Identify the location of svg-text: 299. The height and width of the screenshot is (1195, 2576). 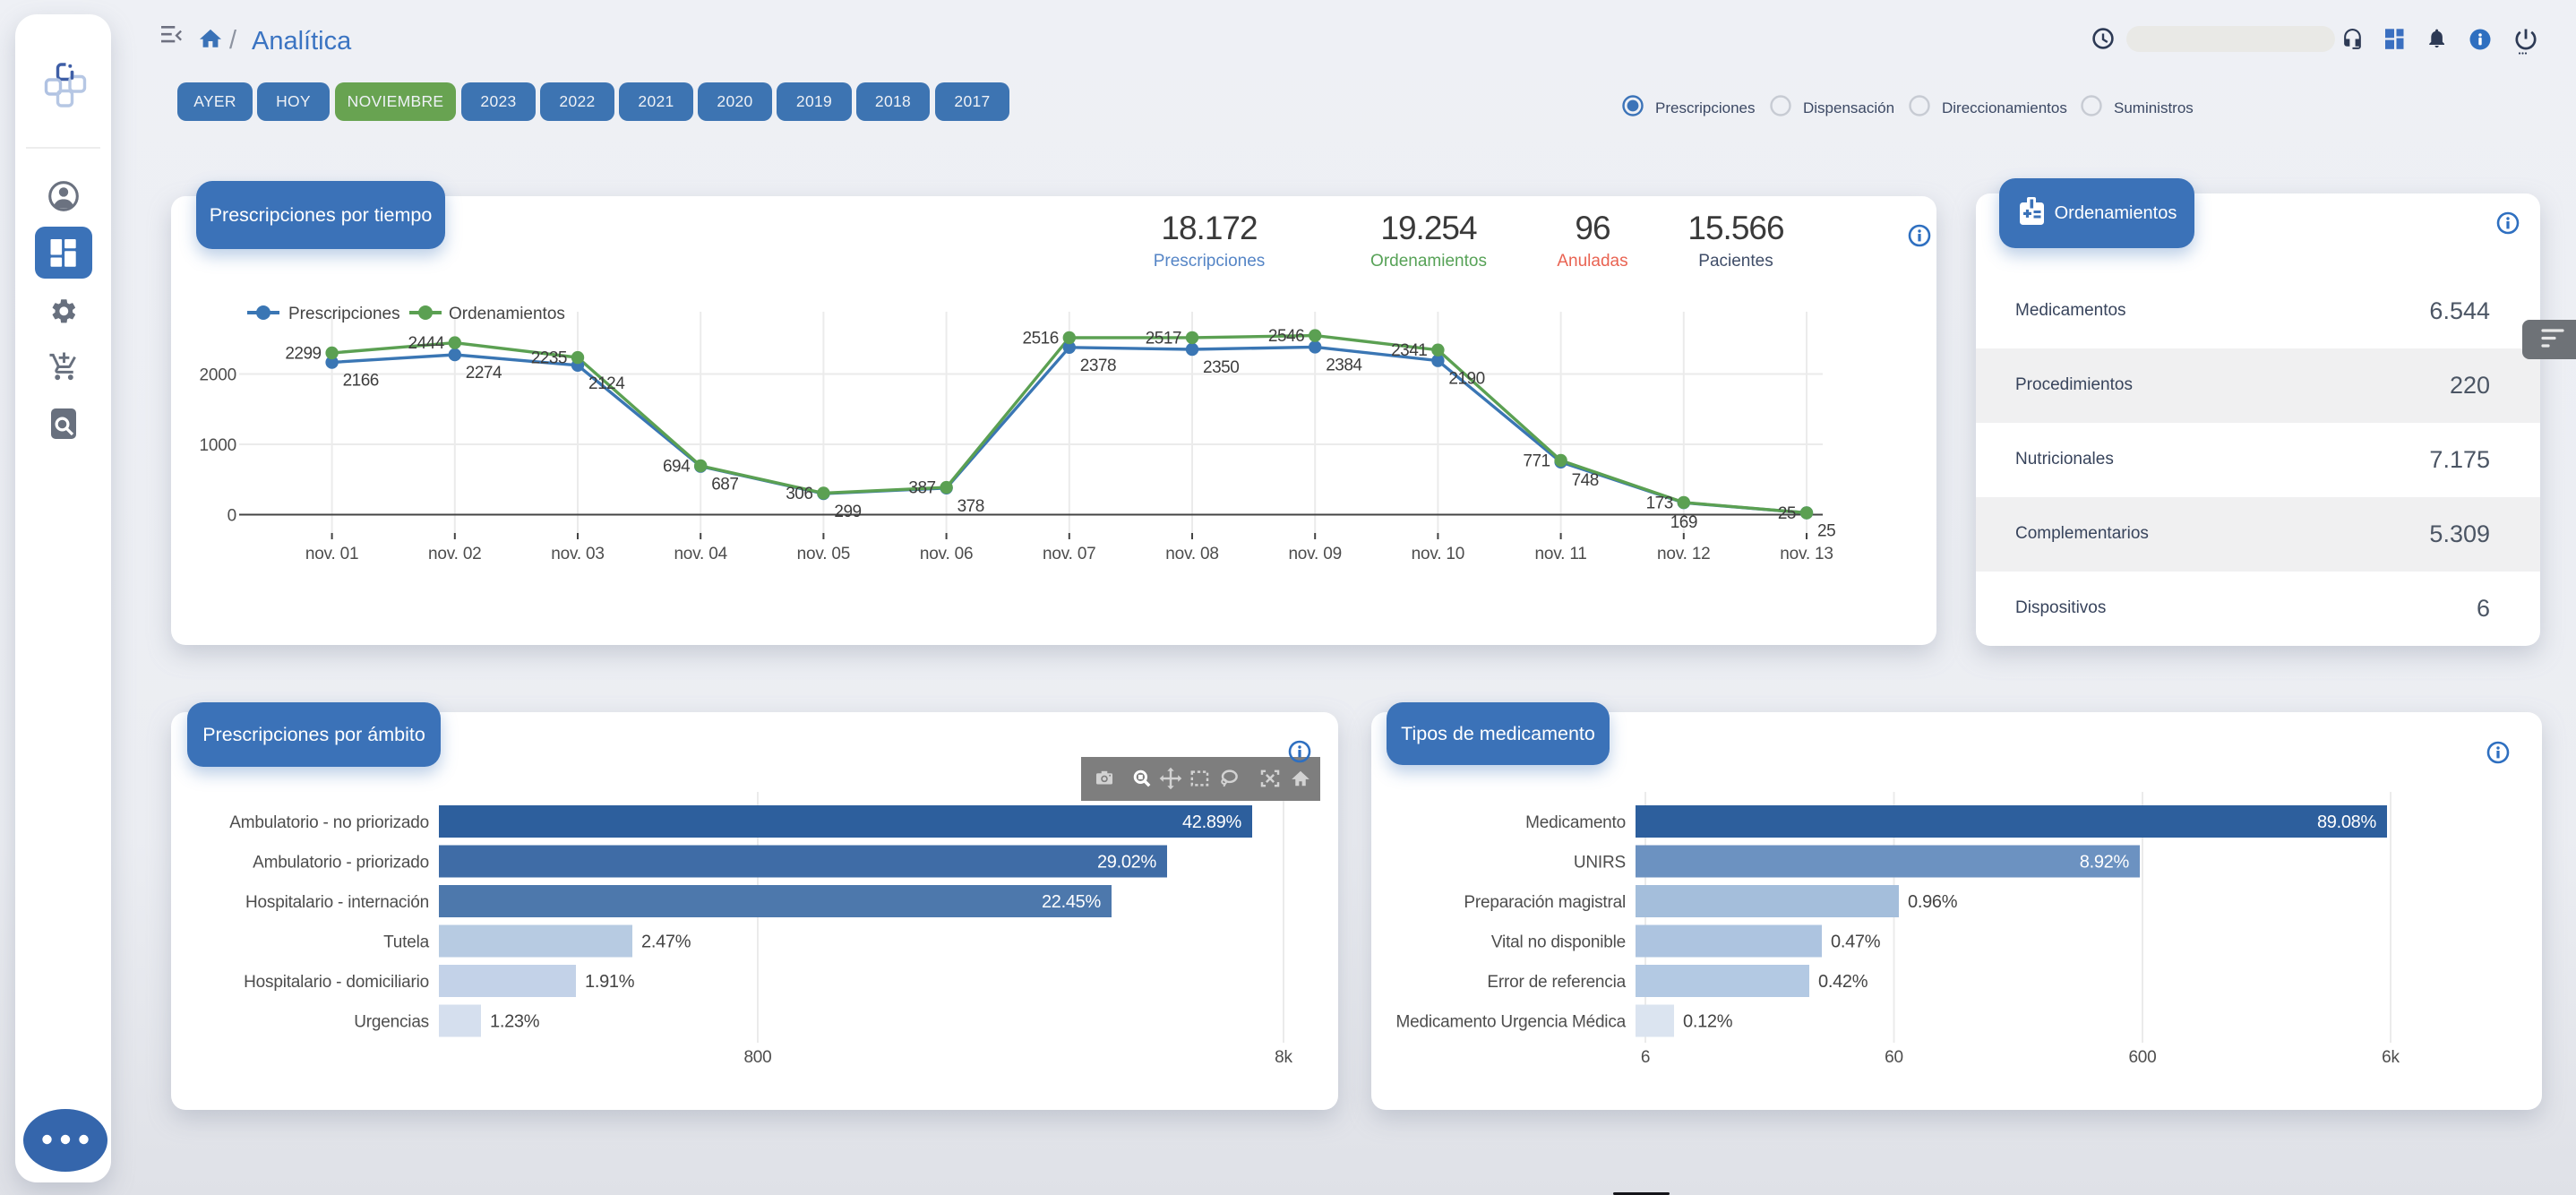
(847, 512).